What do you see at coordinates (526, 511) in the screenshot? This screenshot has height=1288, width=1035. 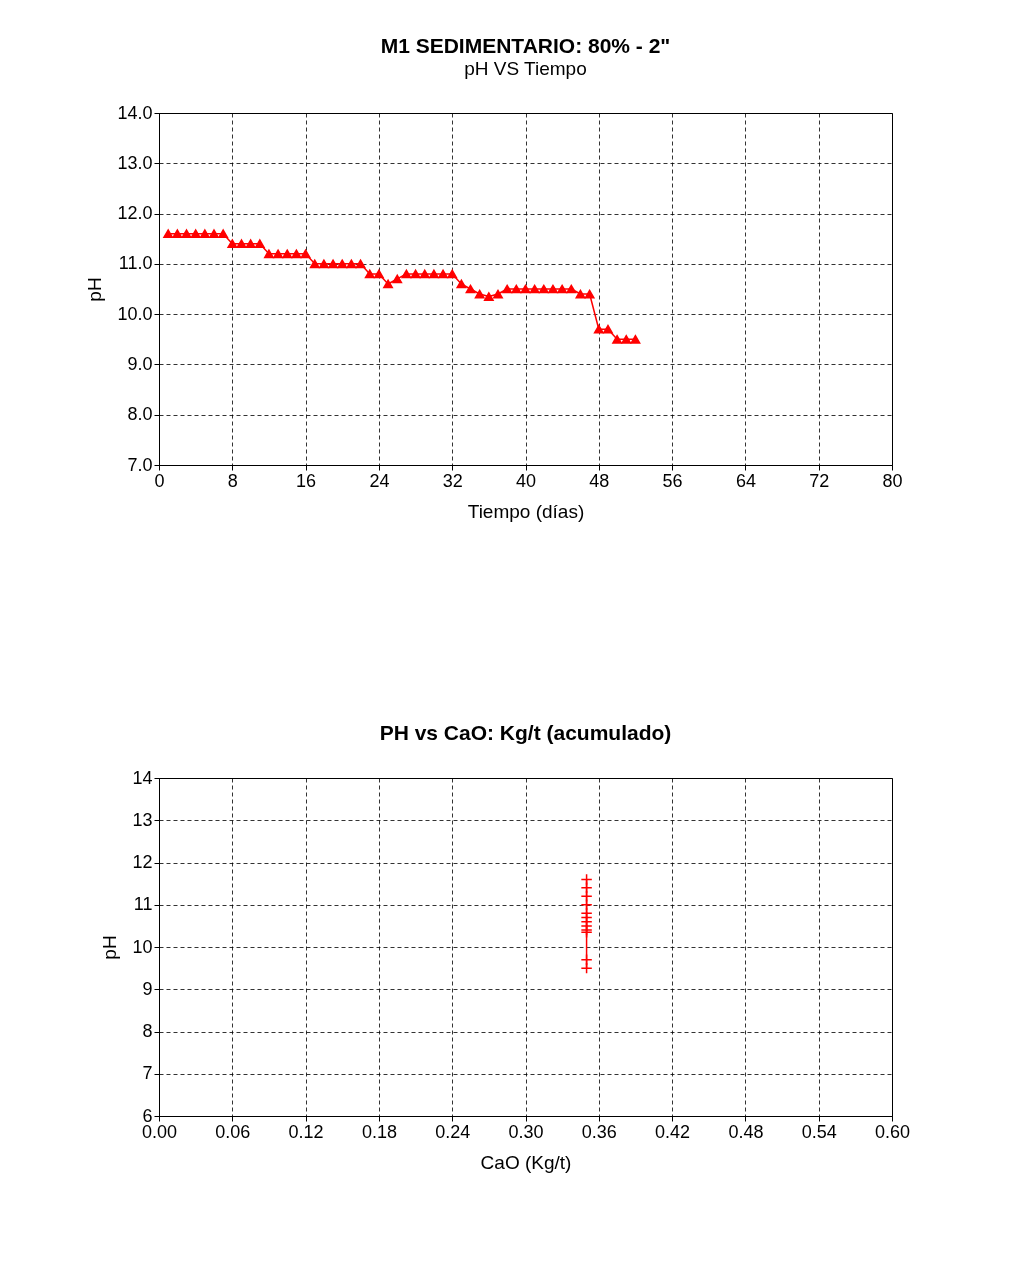 I see `x-axis-title: Tiempo (días)` at bounding box center [526, 511].